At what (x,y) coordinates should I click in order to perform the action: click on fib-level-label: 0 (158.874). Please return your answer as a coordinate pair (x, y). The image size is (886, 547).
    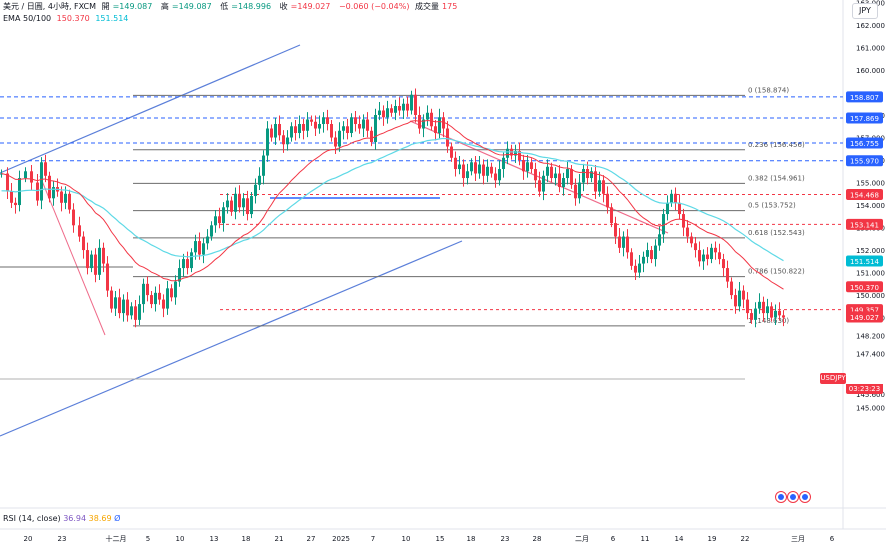
    Looking at the image, I should click on (768, 90).